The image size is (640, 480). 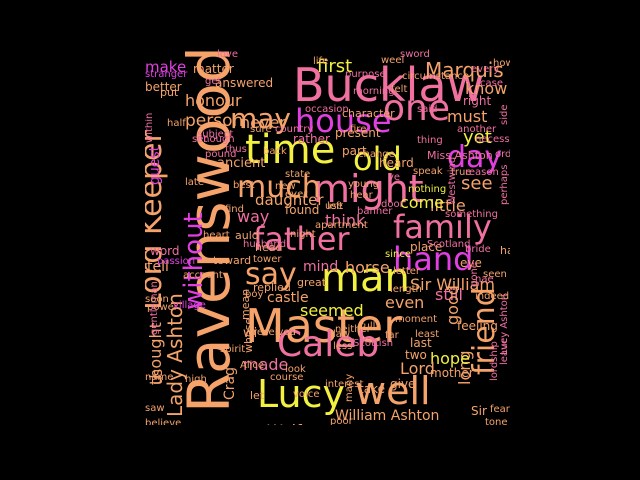 I want to click on cloud-word: indeed, so click(x=492, y=296).